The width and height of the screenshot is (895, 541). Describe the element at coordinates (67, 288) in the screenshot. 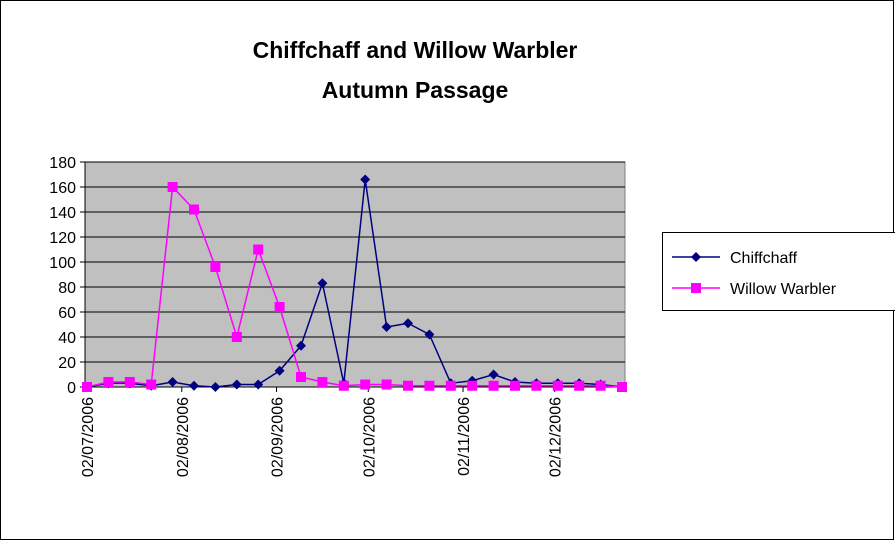

I see `y-tick-label: 80` at that location.